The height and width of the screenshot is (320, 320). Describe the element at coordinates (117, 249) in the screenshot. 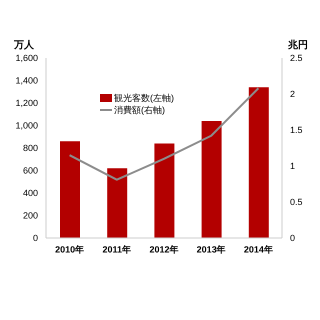

I see `x-tick-label: 2011年` at that location.